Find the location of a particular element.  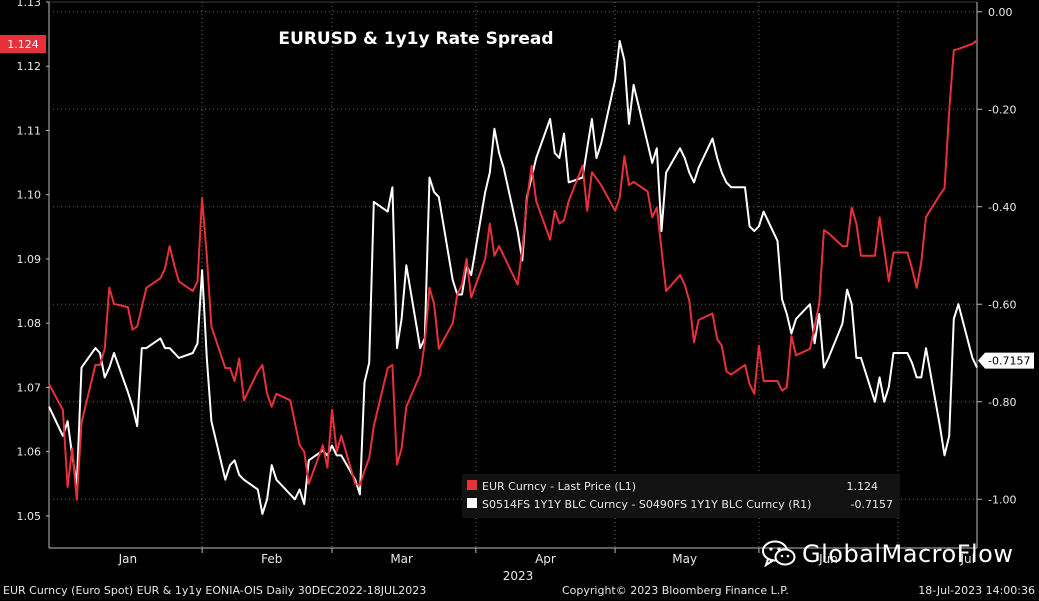

watermark: GlobalMacroFlow is located at coordinates (887, 554).